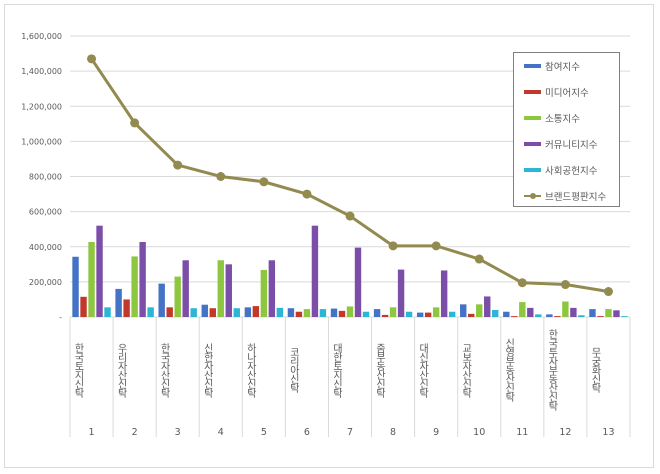 The width and height of the screenshot is (660, 474). I want to click on legend-label: 커뮤니티지수, so click(571, 145).